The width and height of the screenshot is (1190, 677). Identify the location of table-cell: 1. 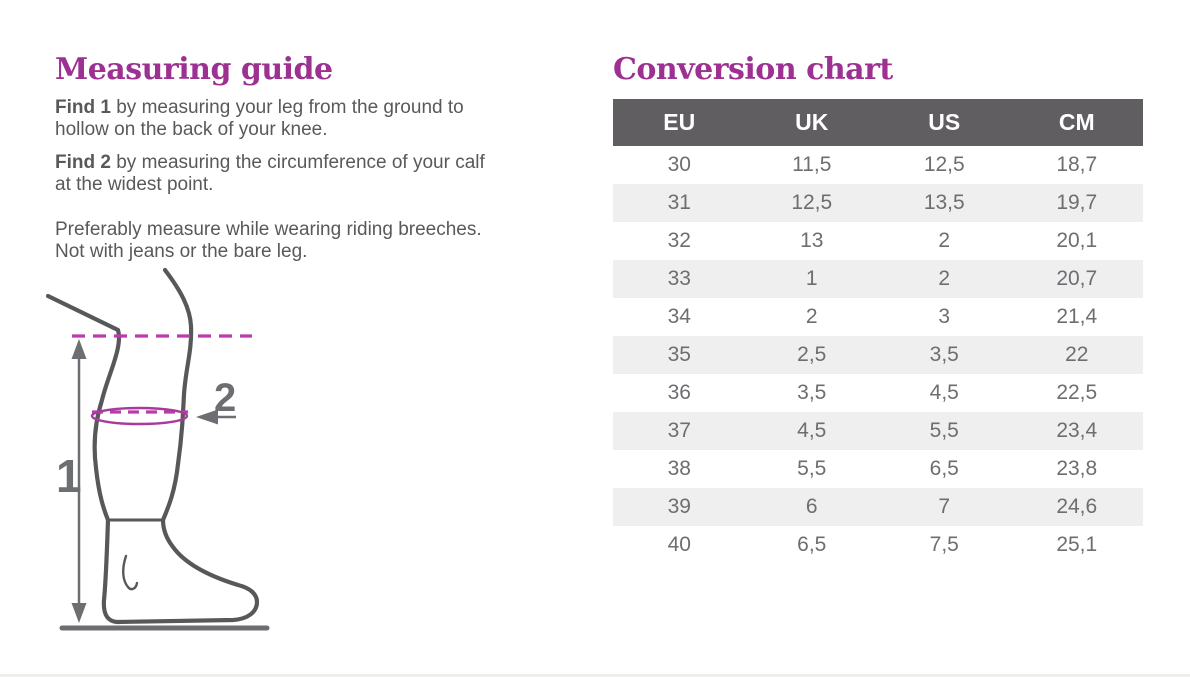
(811, 279).